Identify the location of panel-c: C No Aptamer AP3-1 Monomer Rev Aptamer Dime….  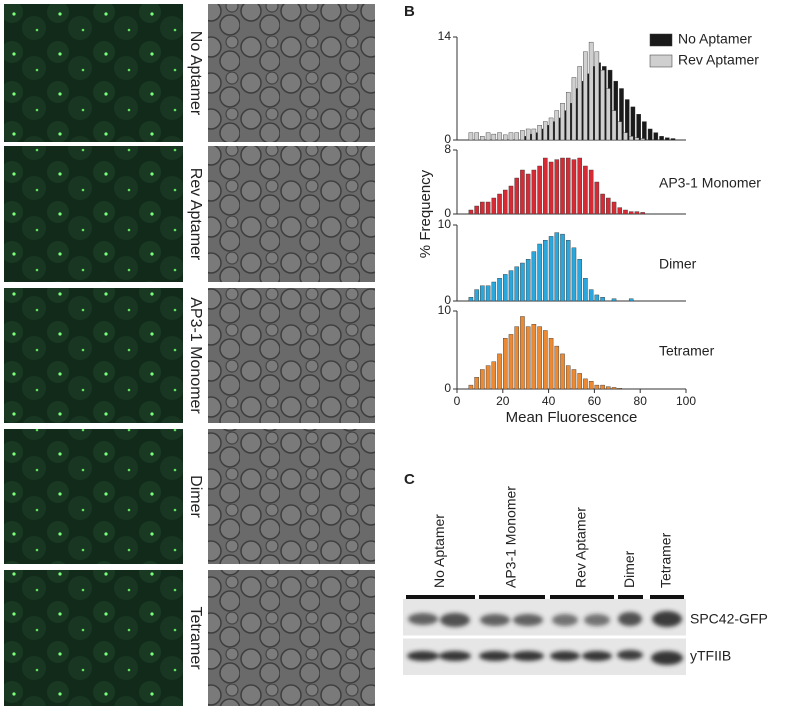
(585, 573).